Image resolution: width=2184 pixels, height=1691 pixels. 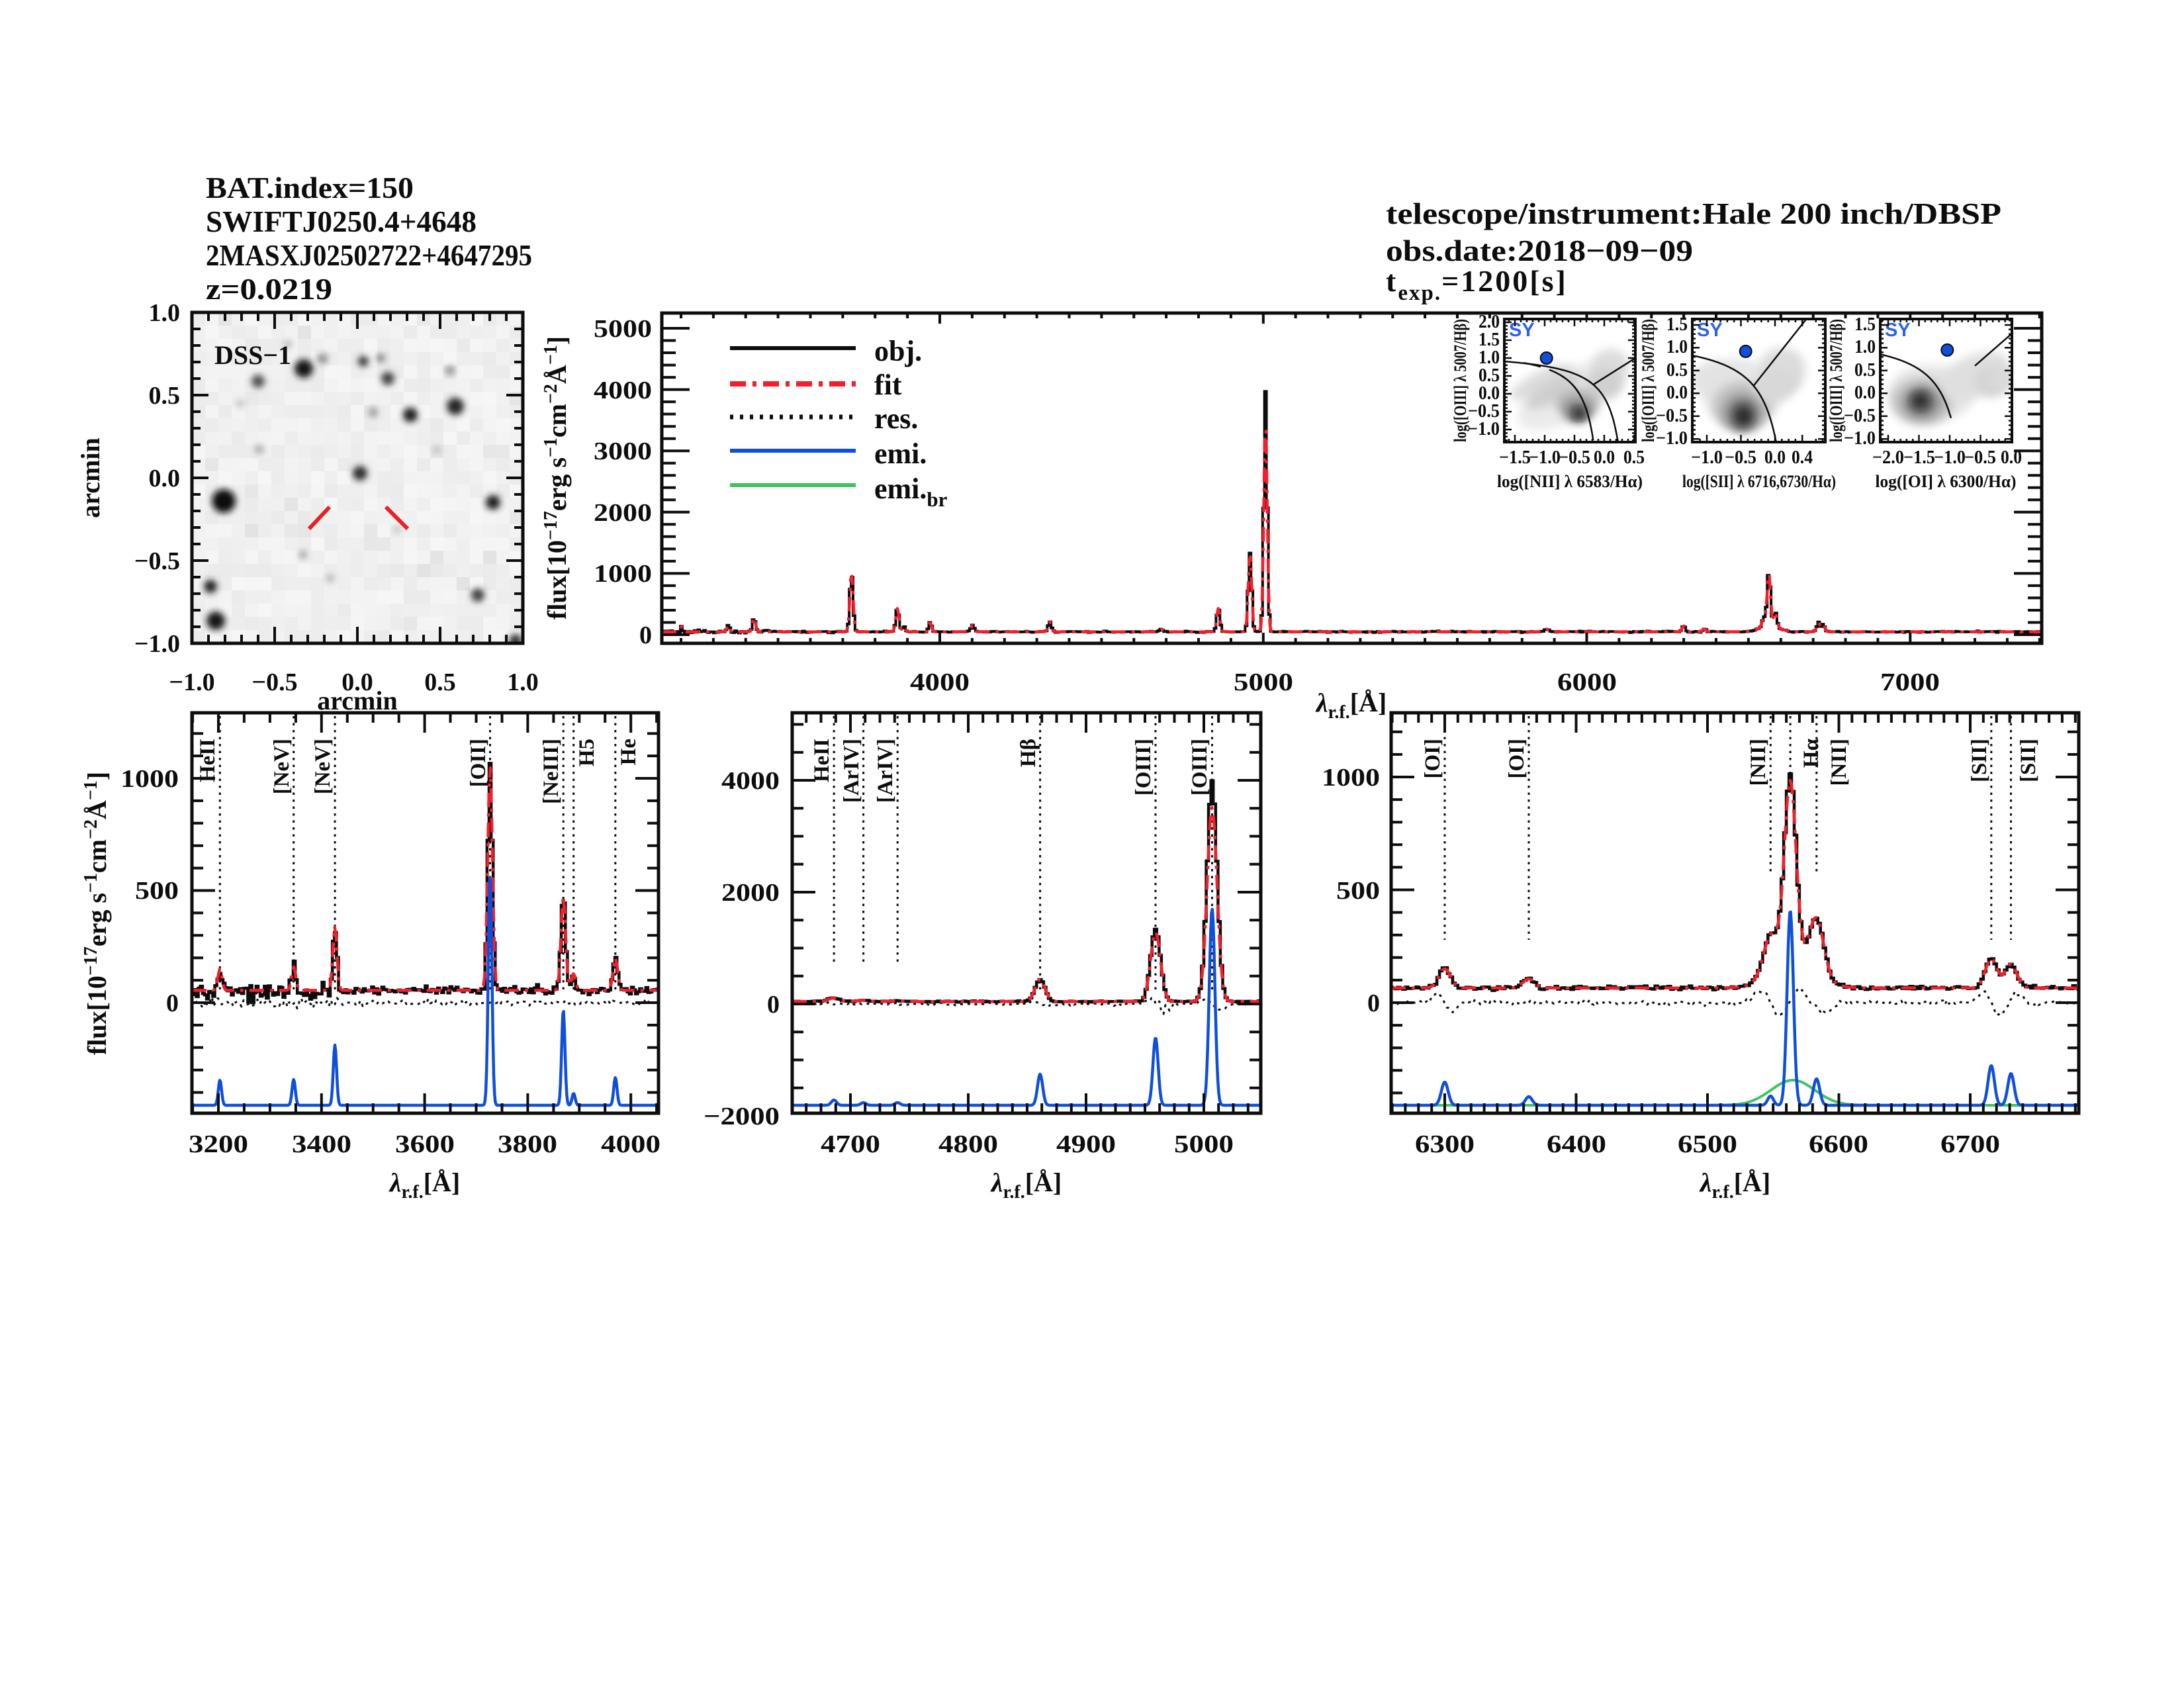 What do you see at coordinates (1759, 482) in the screenshot?
I see `svg-text: log([SII] λ 6716,6730/Hα)` at bounding box center [1759, 482].